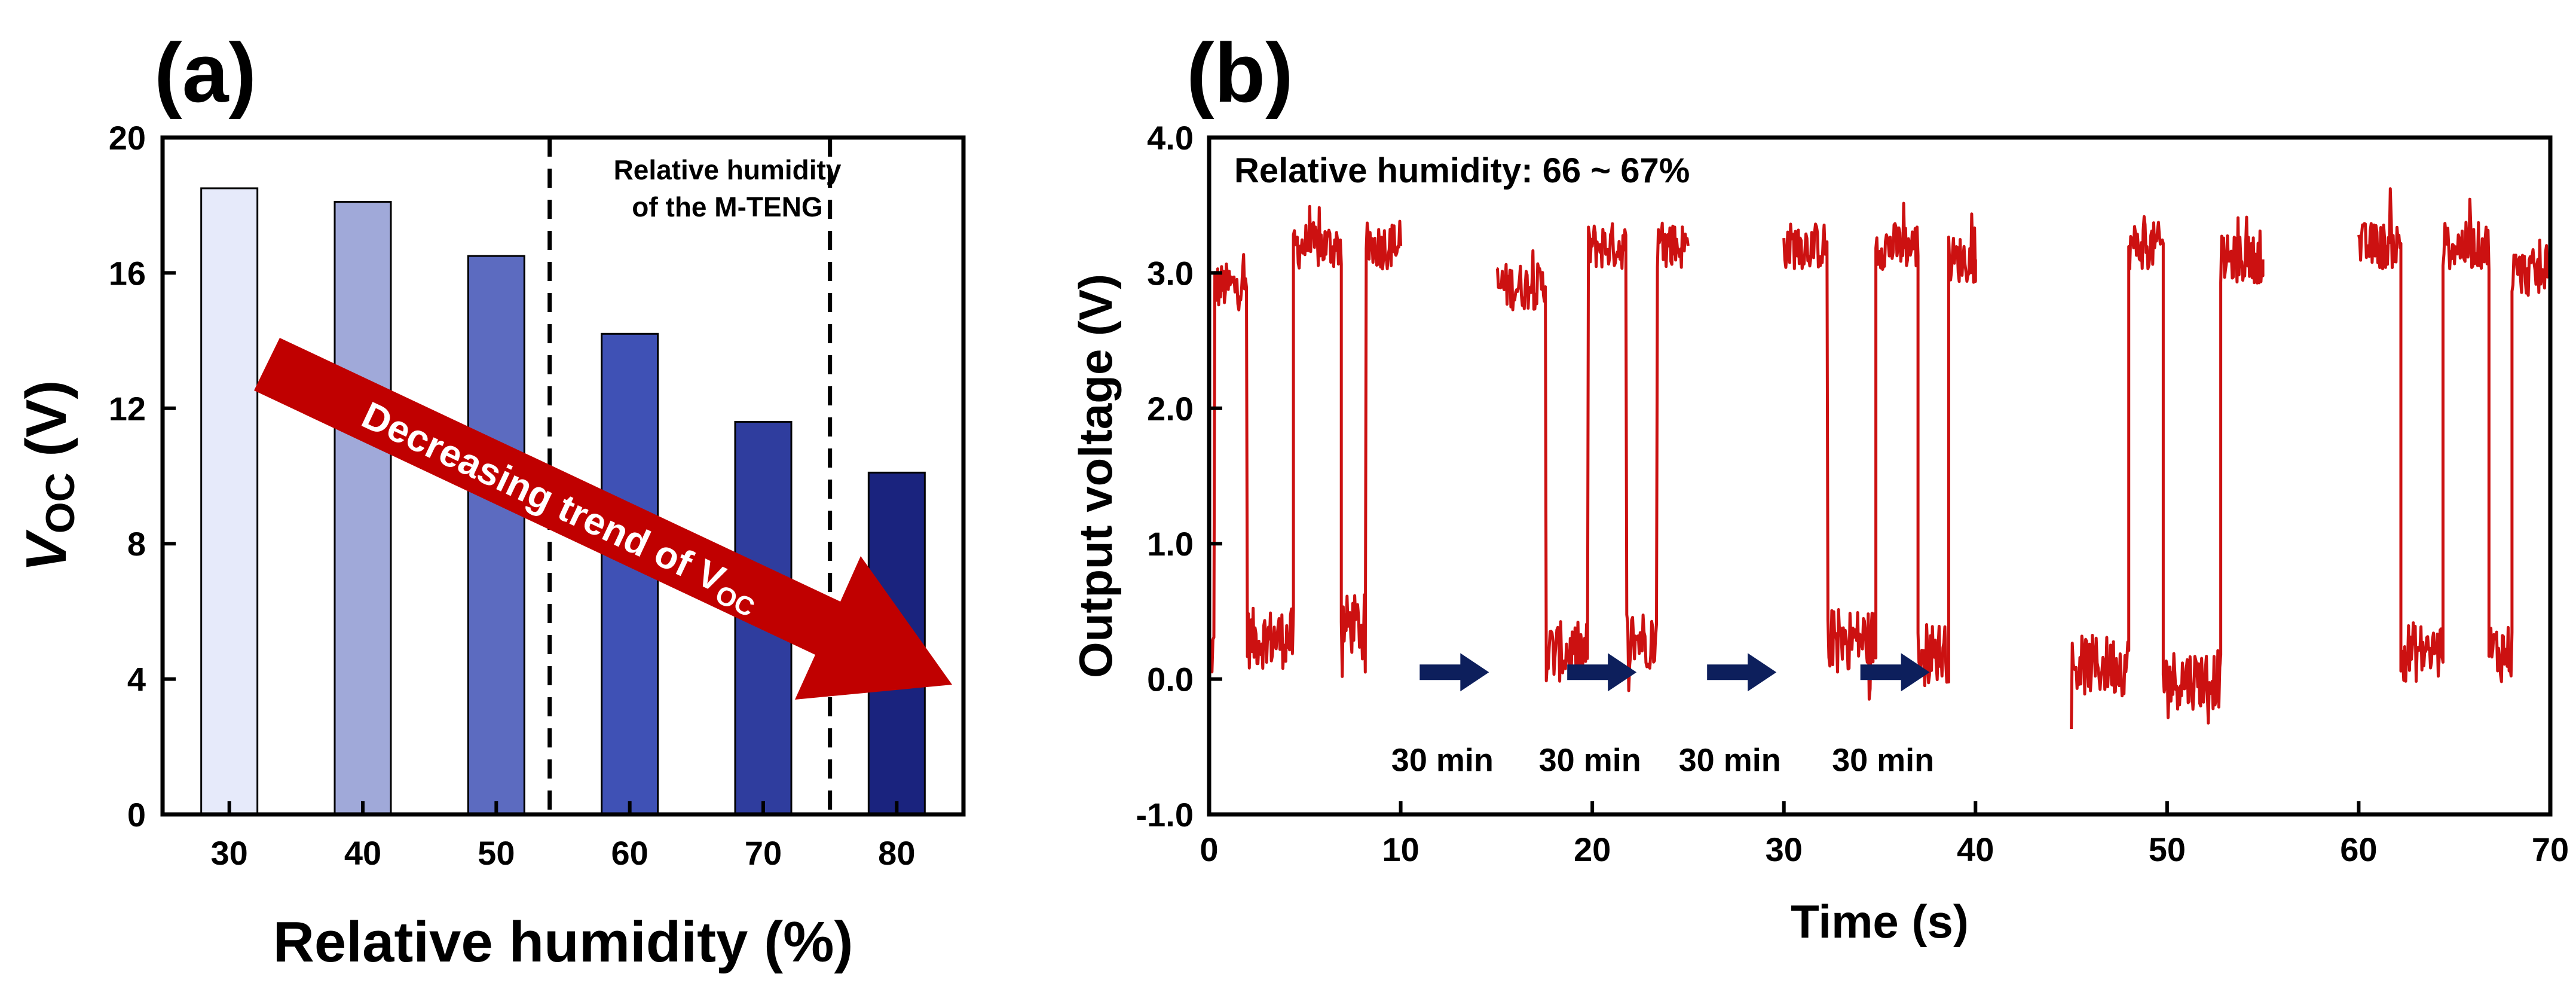  Describe the element at coordinates (136, 815) in the screenshot. I see `y-tick-label: 0` at that location.